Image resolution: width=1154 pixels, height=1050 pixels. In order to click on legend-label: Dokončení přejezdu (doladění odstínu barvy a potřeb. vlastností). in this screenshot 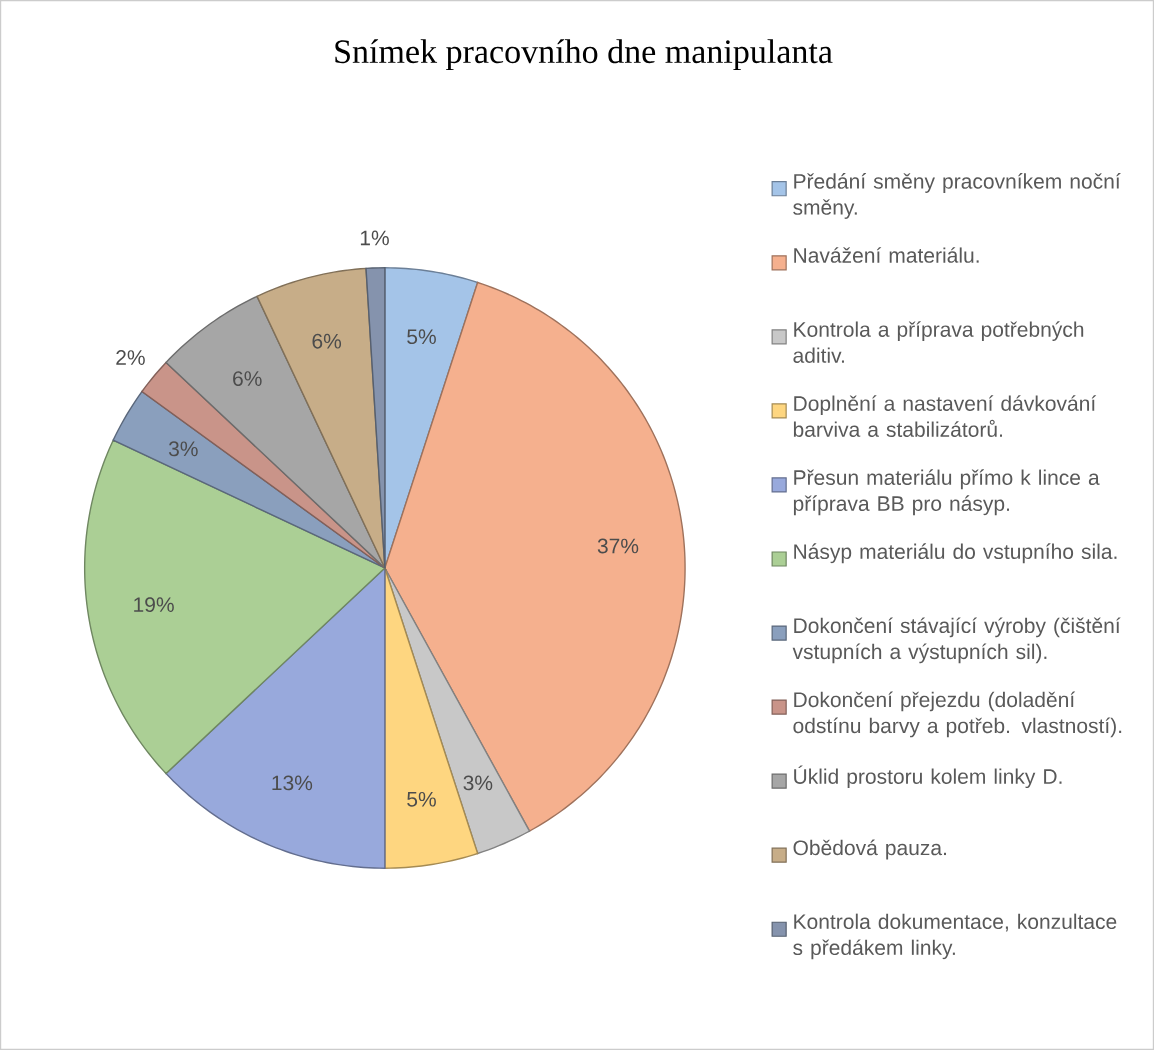, I will do `click(957, 714)`.